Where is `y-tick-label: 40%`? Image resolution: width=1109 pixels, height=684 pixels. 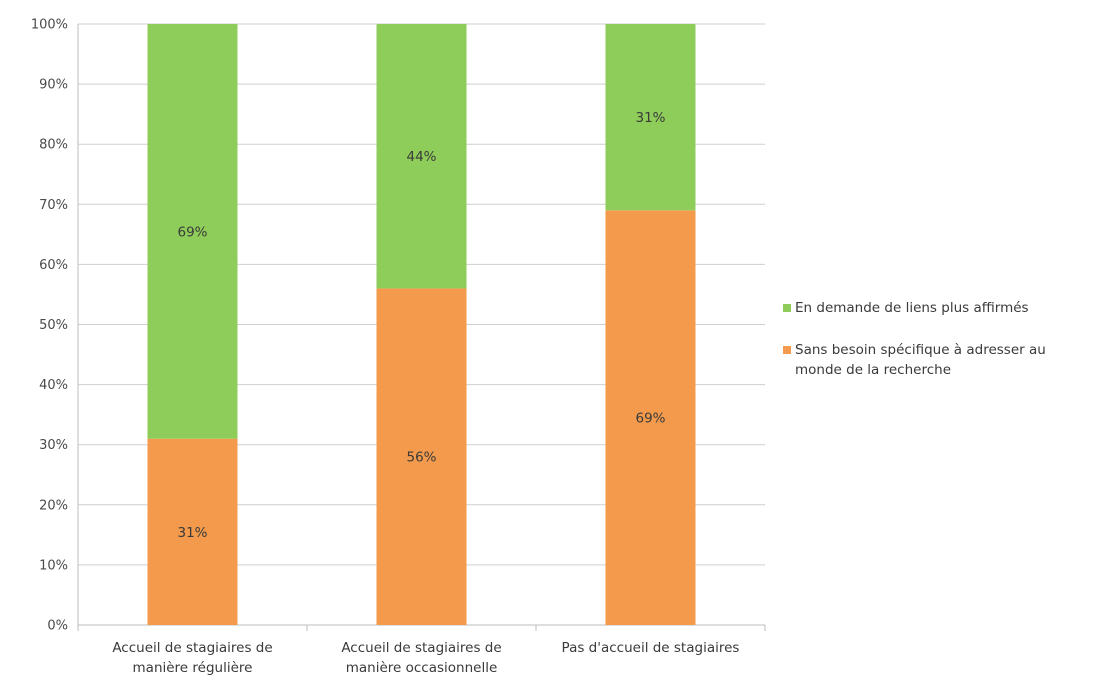
y-tick-label: 40% is located at coordinates (53, 385).